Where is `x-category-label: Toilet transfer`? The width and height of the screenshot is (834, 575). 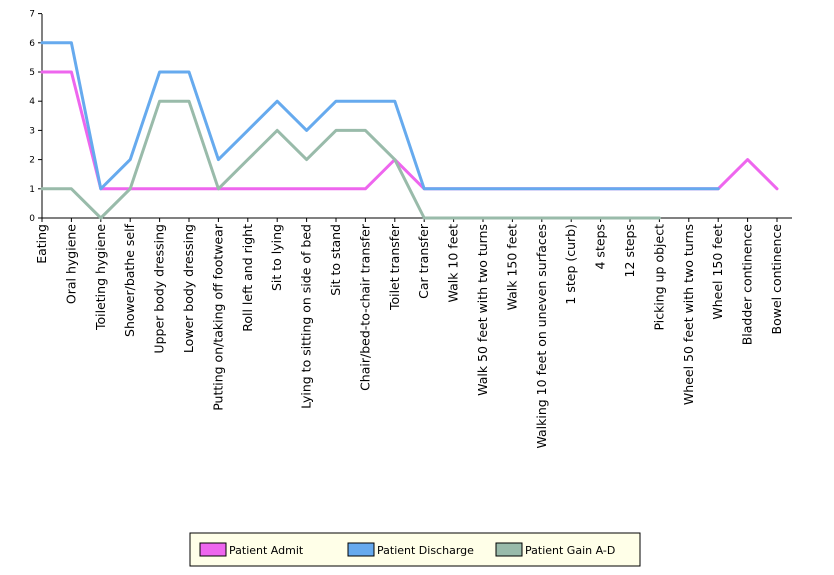
x-category-label: Toilet transfer is located at coordinates (394, 267).